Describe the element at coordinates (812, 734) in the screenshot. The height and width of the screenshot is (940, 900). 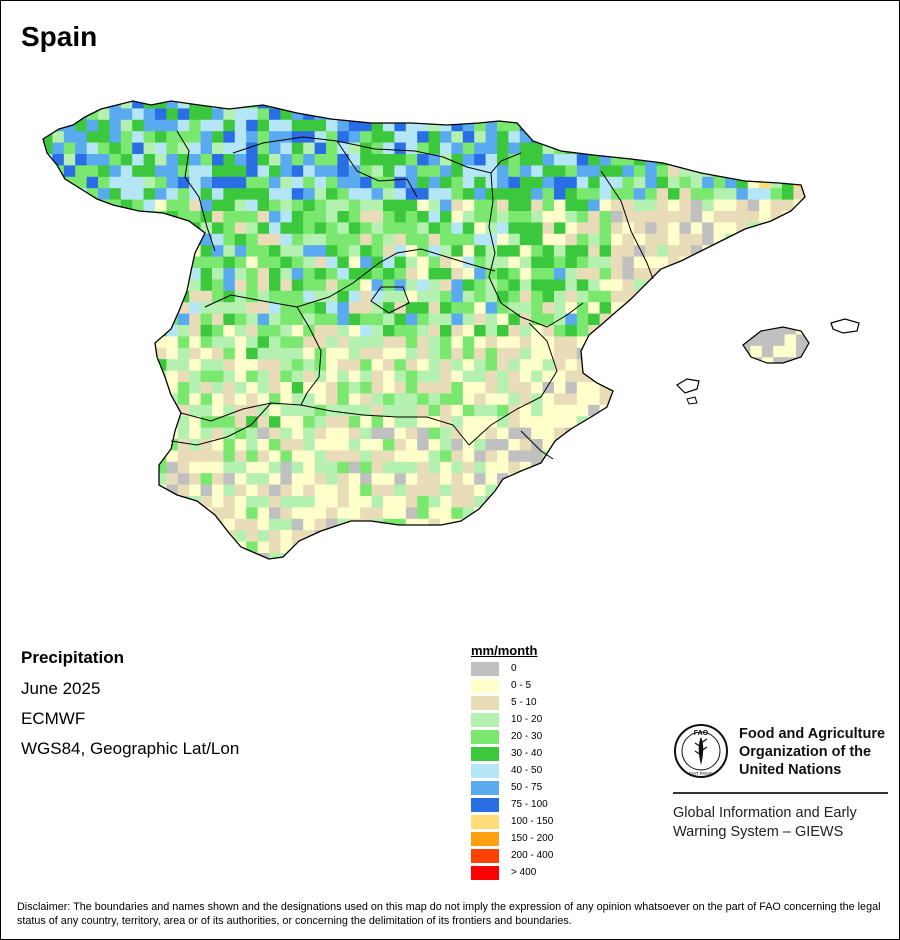
I see `organization-name-line: Food and Agriculture` at that location.